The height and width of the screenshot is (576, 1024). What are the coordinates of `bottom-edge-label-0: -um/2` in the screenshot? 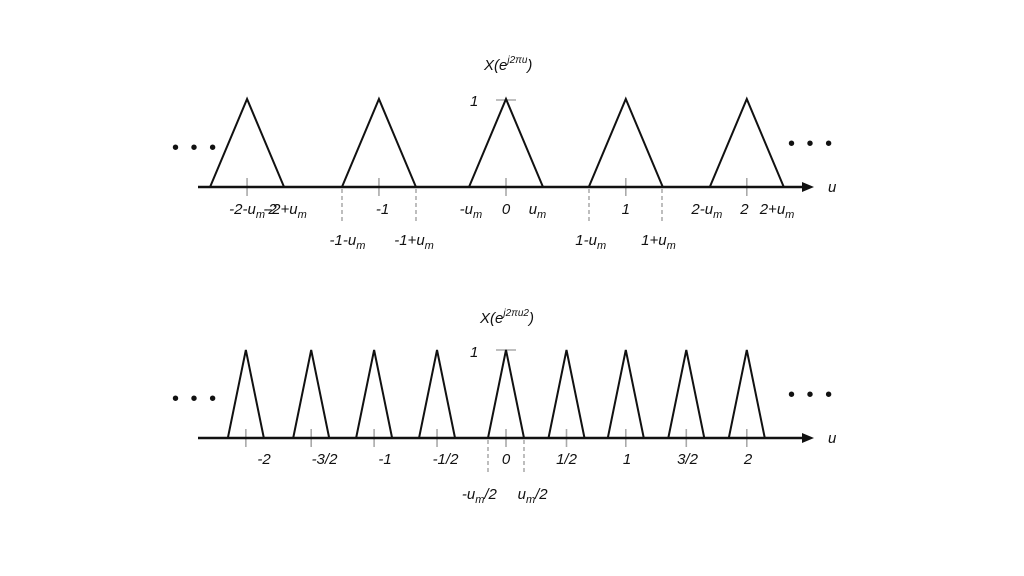 It's located at (480, 496).